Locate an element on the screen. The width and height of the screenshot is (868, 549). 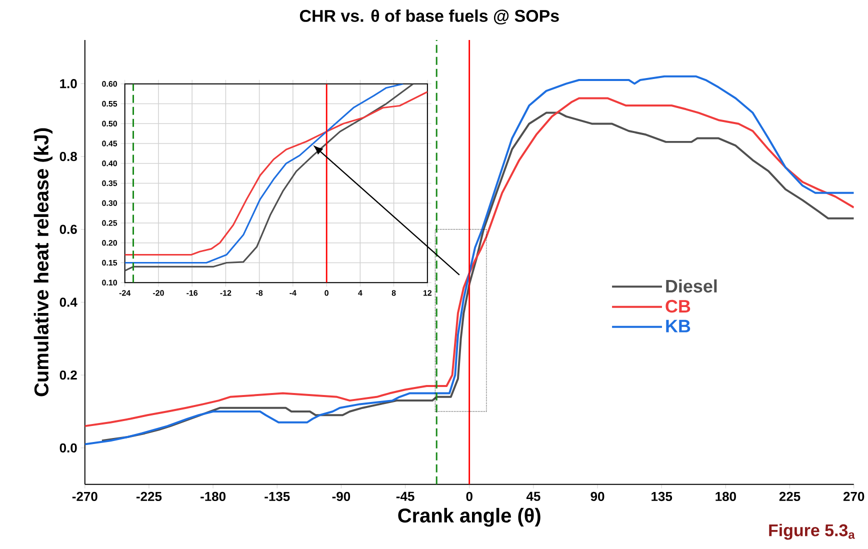
chart-title: CHR vs. θ of base fuels @ SOPs is located at coordinates (429, 16).